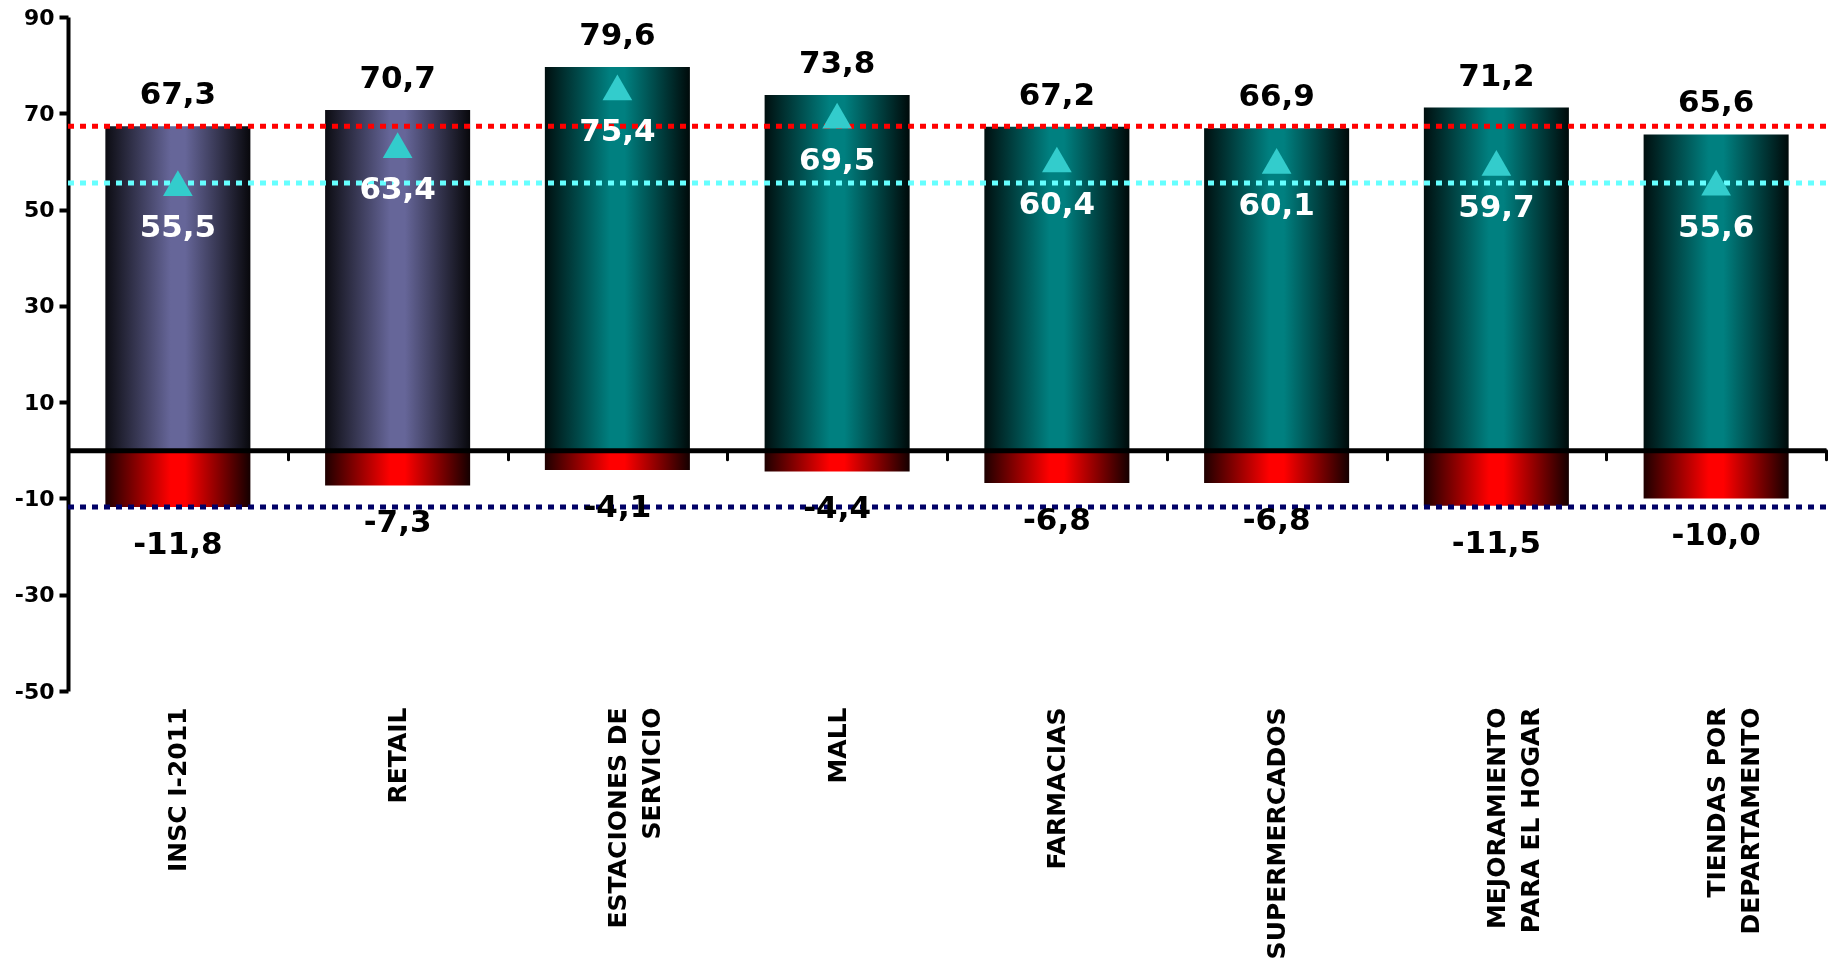 This screenshot has width=1835, height=970. What do you see at coordinates (178, 543) in the screenshot?
I see `data-label: -11,8` at bounding box center [178, 543].